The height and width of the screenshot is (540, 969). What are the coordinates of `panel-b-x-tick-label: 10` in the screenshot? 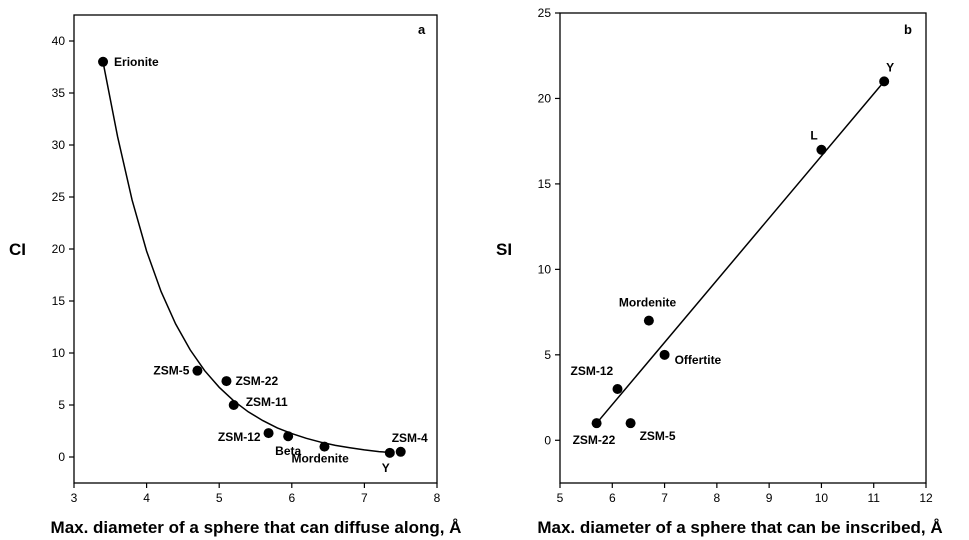 It's located at (822, 498).